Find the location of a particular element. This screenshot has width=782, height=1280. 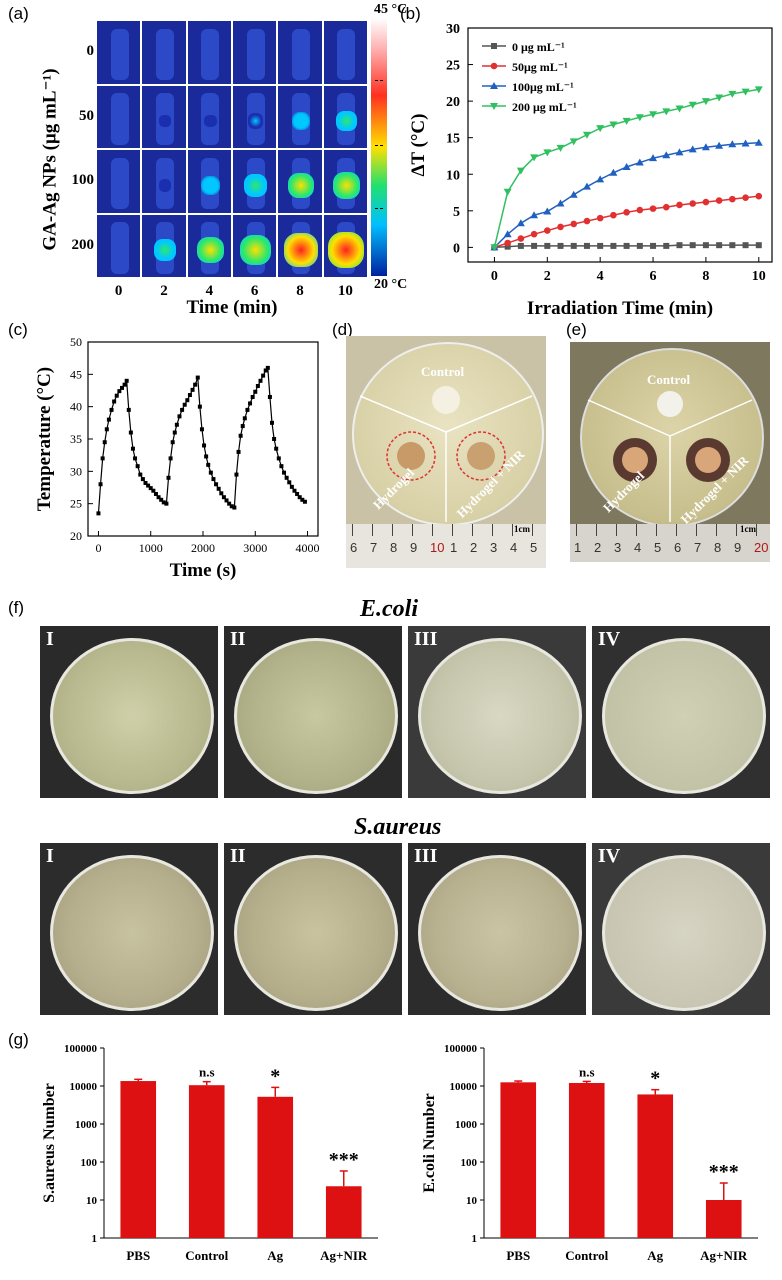

ruler-number: 8 is located at coordinates (718, 547).